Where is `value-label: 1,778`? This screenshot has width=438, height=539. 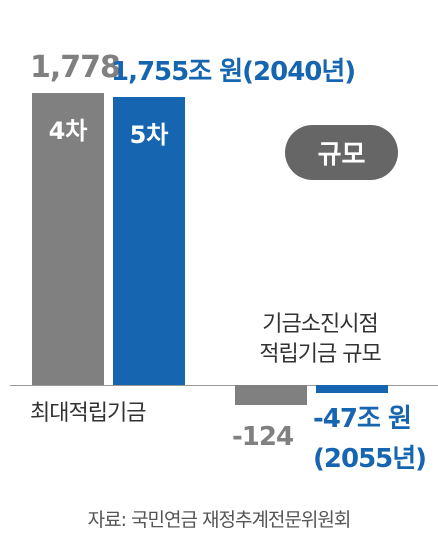
value-label: 1,778 is located at coordinates (75, 67).